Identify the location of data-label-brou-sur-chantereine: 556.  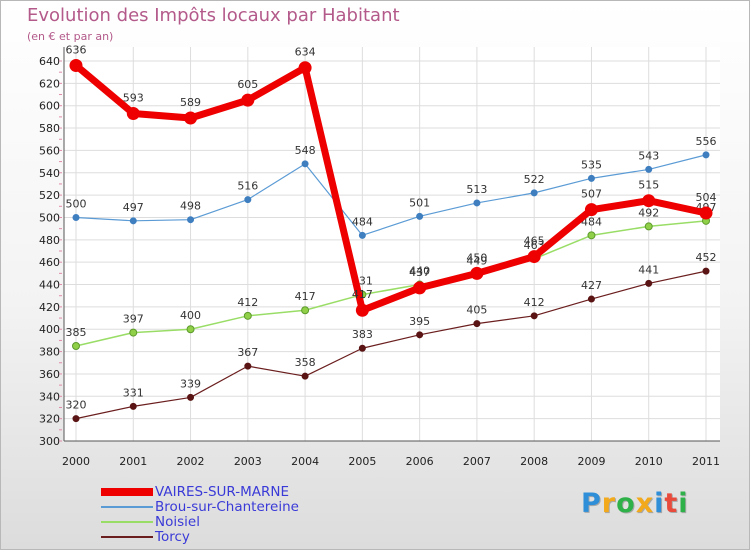
(706, 141).